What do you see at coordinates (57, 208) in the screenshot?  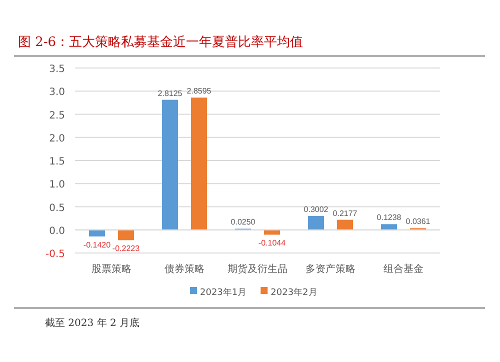 I see `y-tick-label: 0.5` at bounding box center [57, 208].